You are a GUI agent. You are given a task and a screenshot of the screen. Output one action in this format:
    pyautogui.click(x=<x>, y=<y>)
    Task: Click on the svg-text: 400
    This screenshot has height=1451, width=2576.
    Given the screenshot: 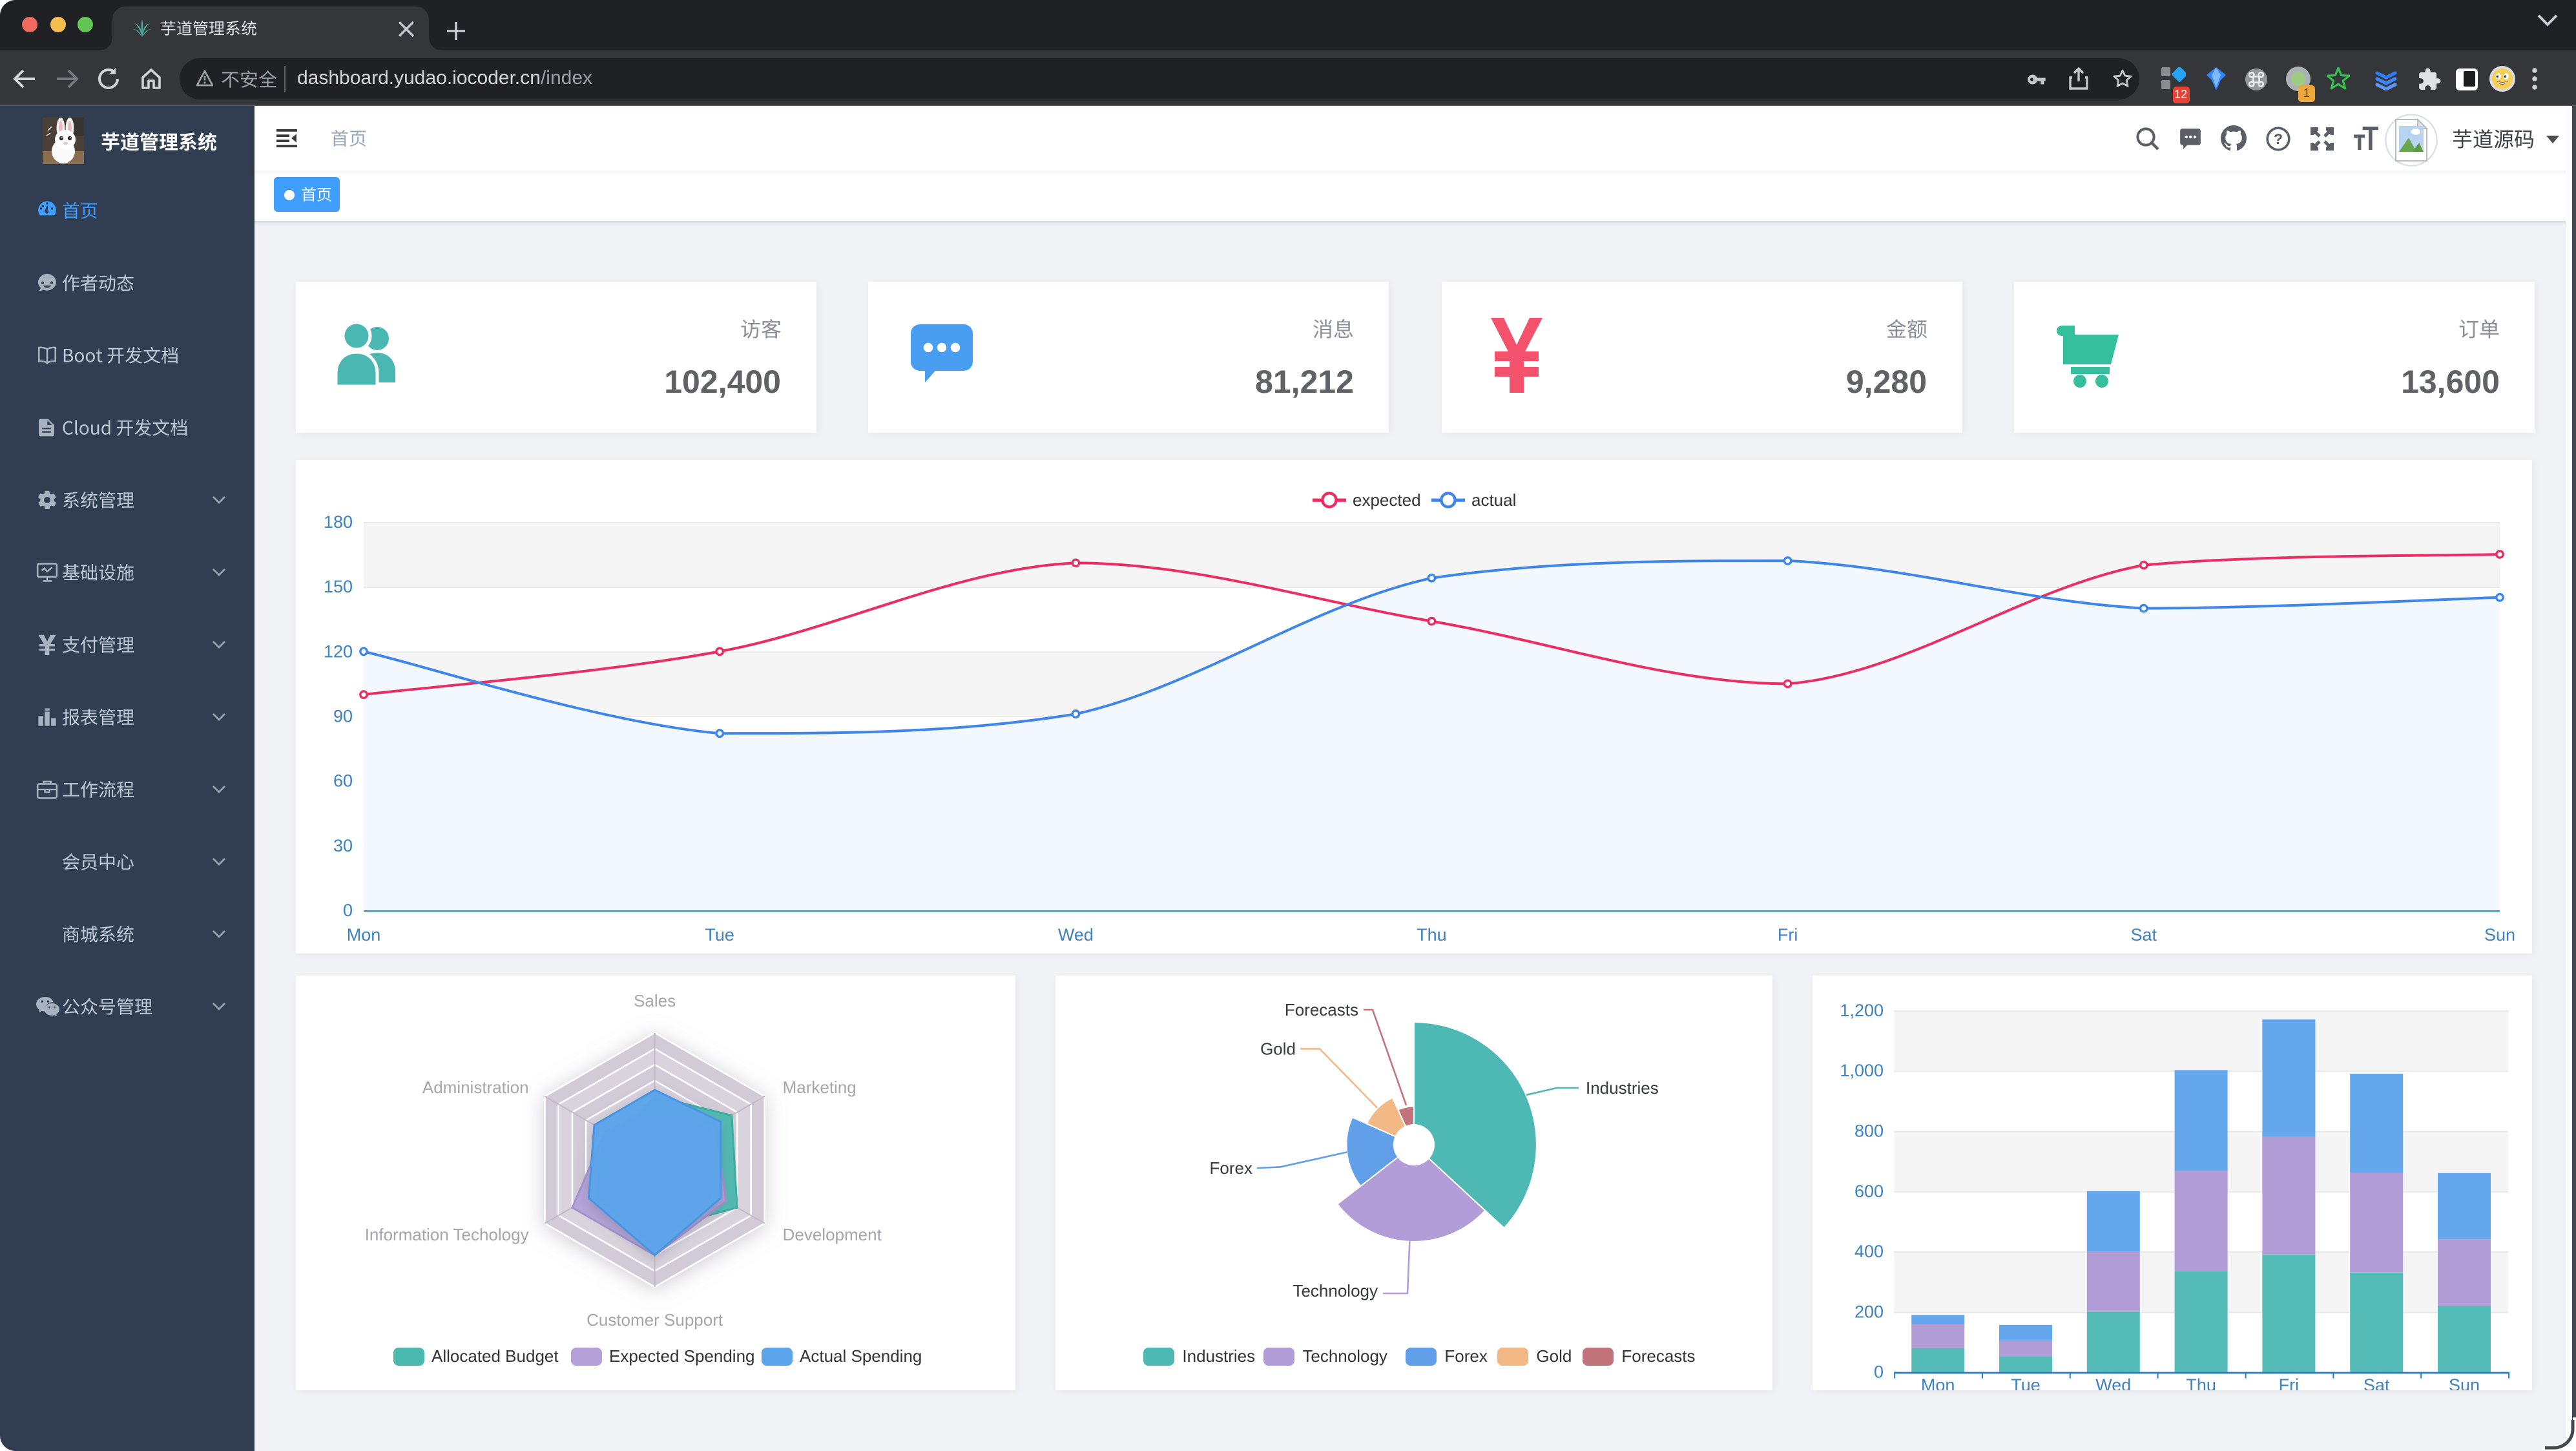 What is the action you would take?
    pyautogui.click(x=1868, y=1251)
    